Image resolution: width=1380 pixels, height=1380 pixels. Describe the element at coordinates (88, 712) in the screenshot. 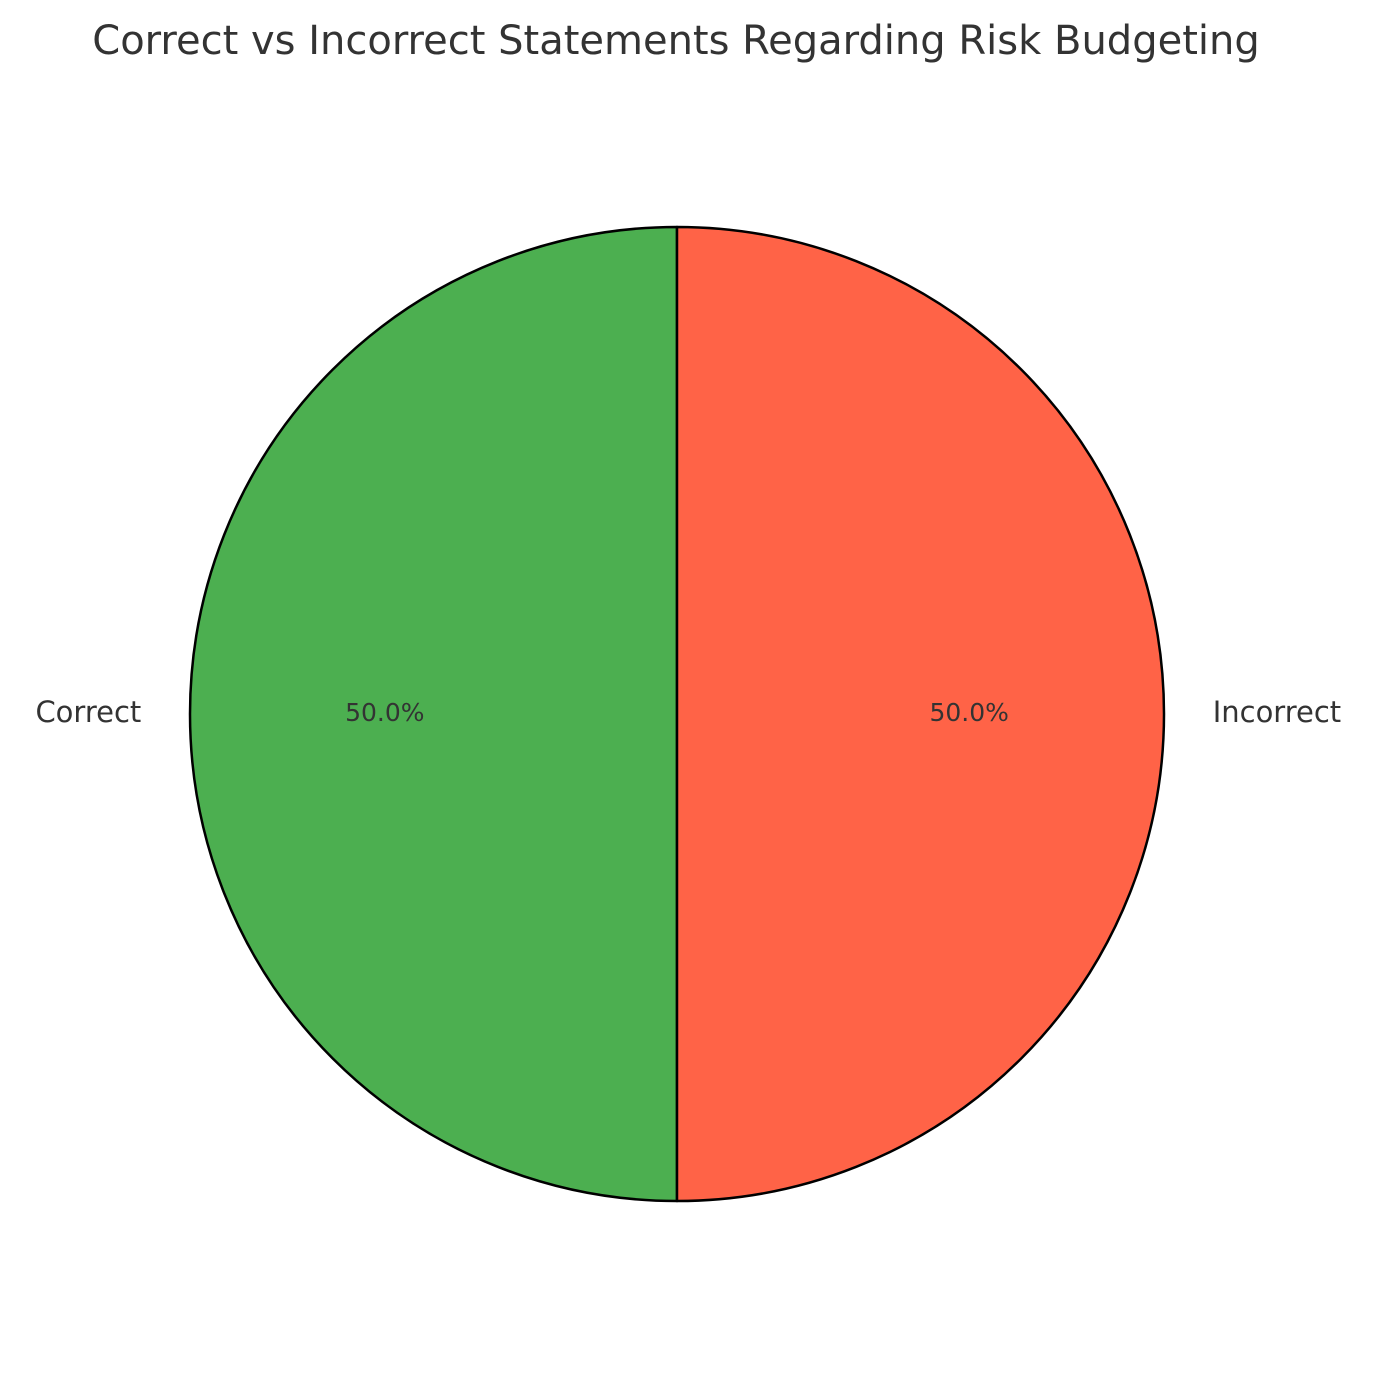

I see `slice-label-correct: Correct` at that location.